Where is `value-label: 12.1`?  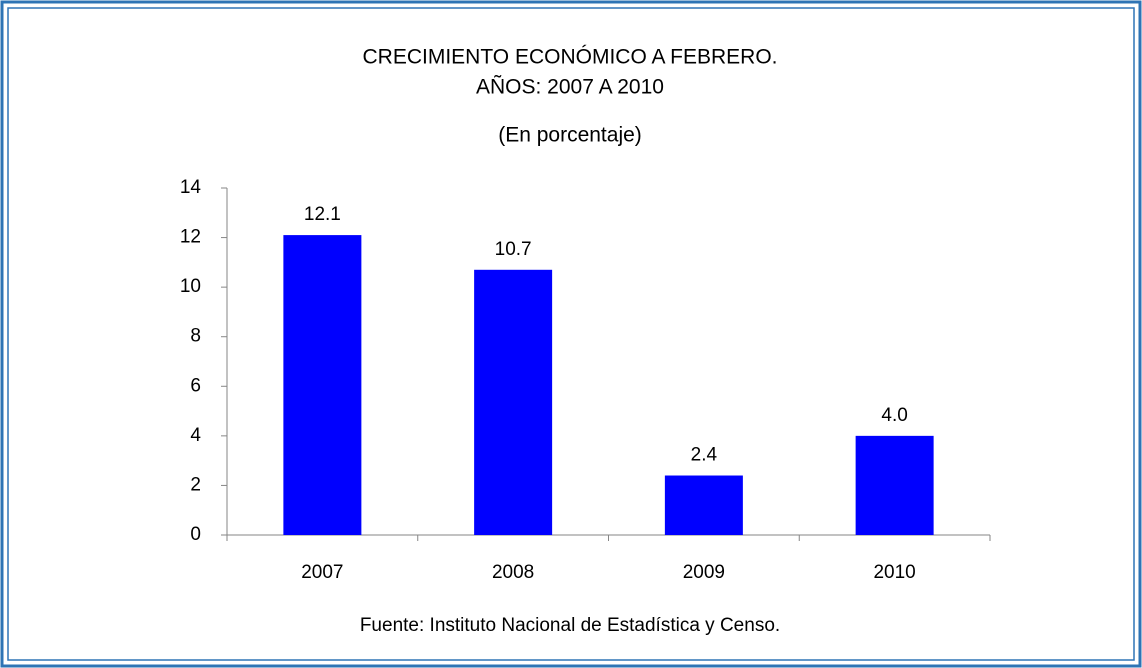
value-label: 12.1 is located at coordinates (322, 214).